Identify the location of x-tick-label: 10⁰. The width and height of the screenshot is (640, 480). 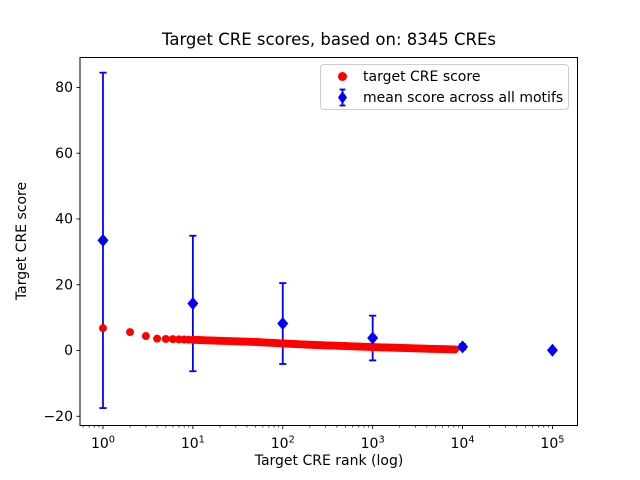
(103, 444).